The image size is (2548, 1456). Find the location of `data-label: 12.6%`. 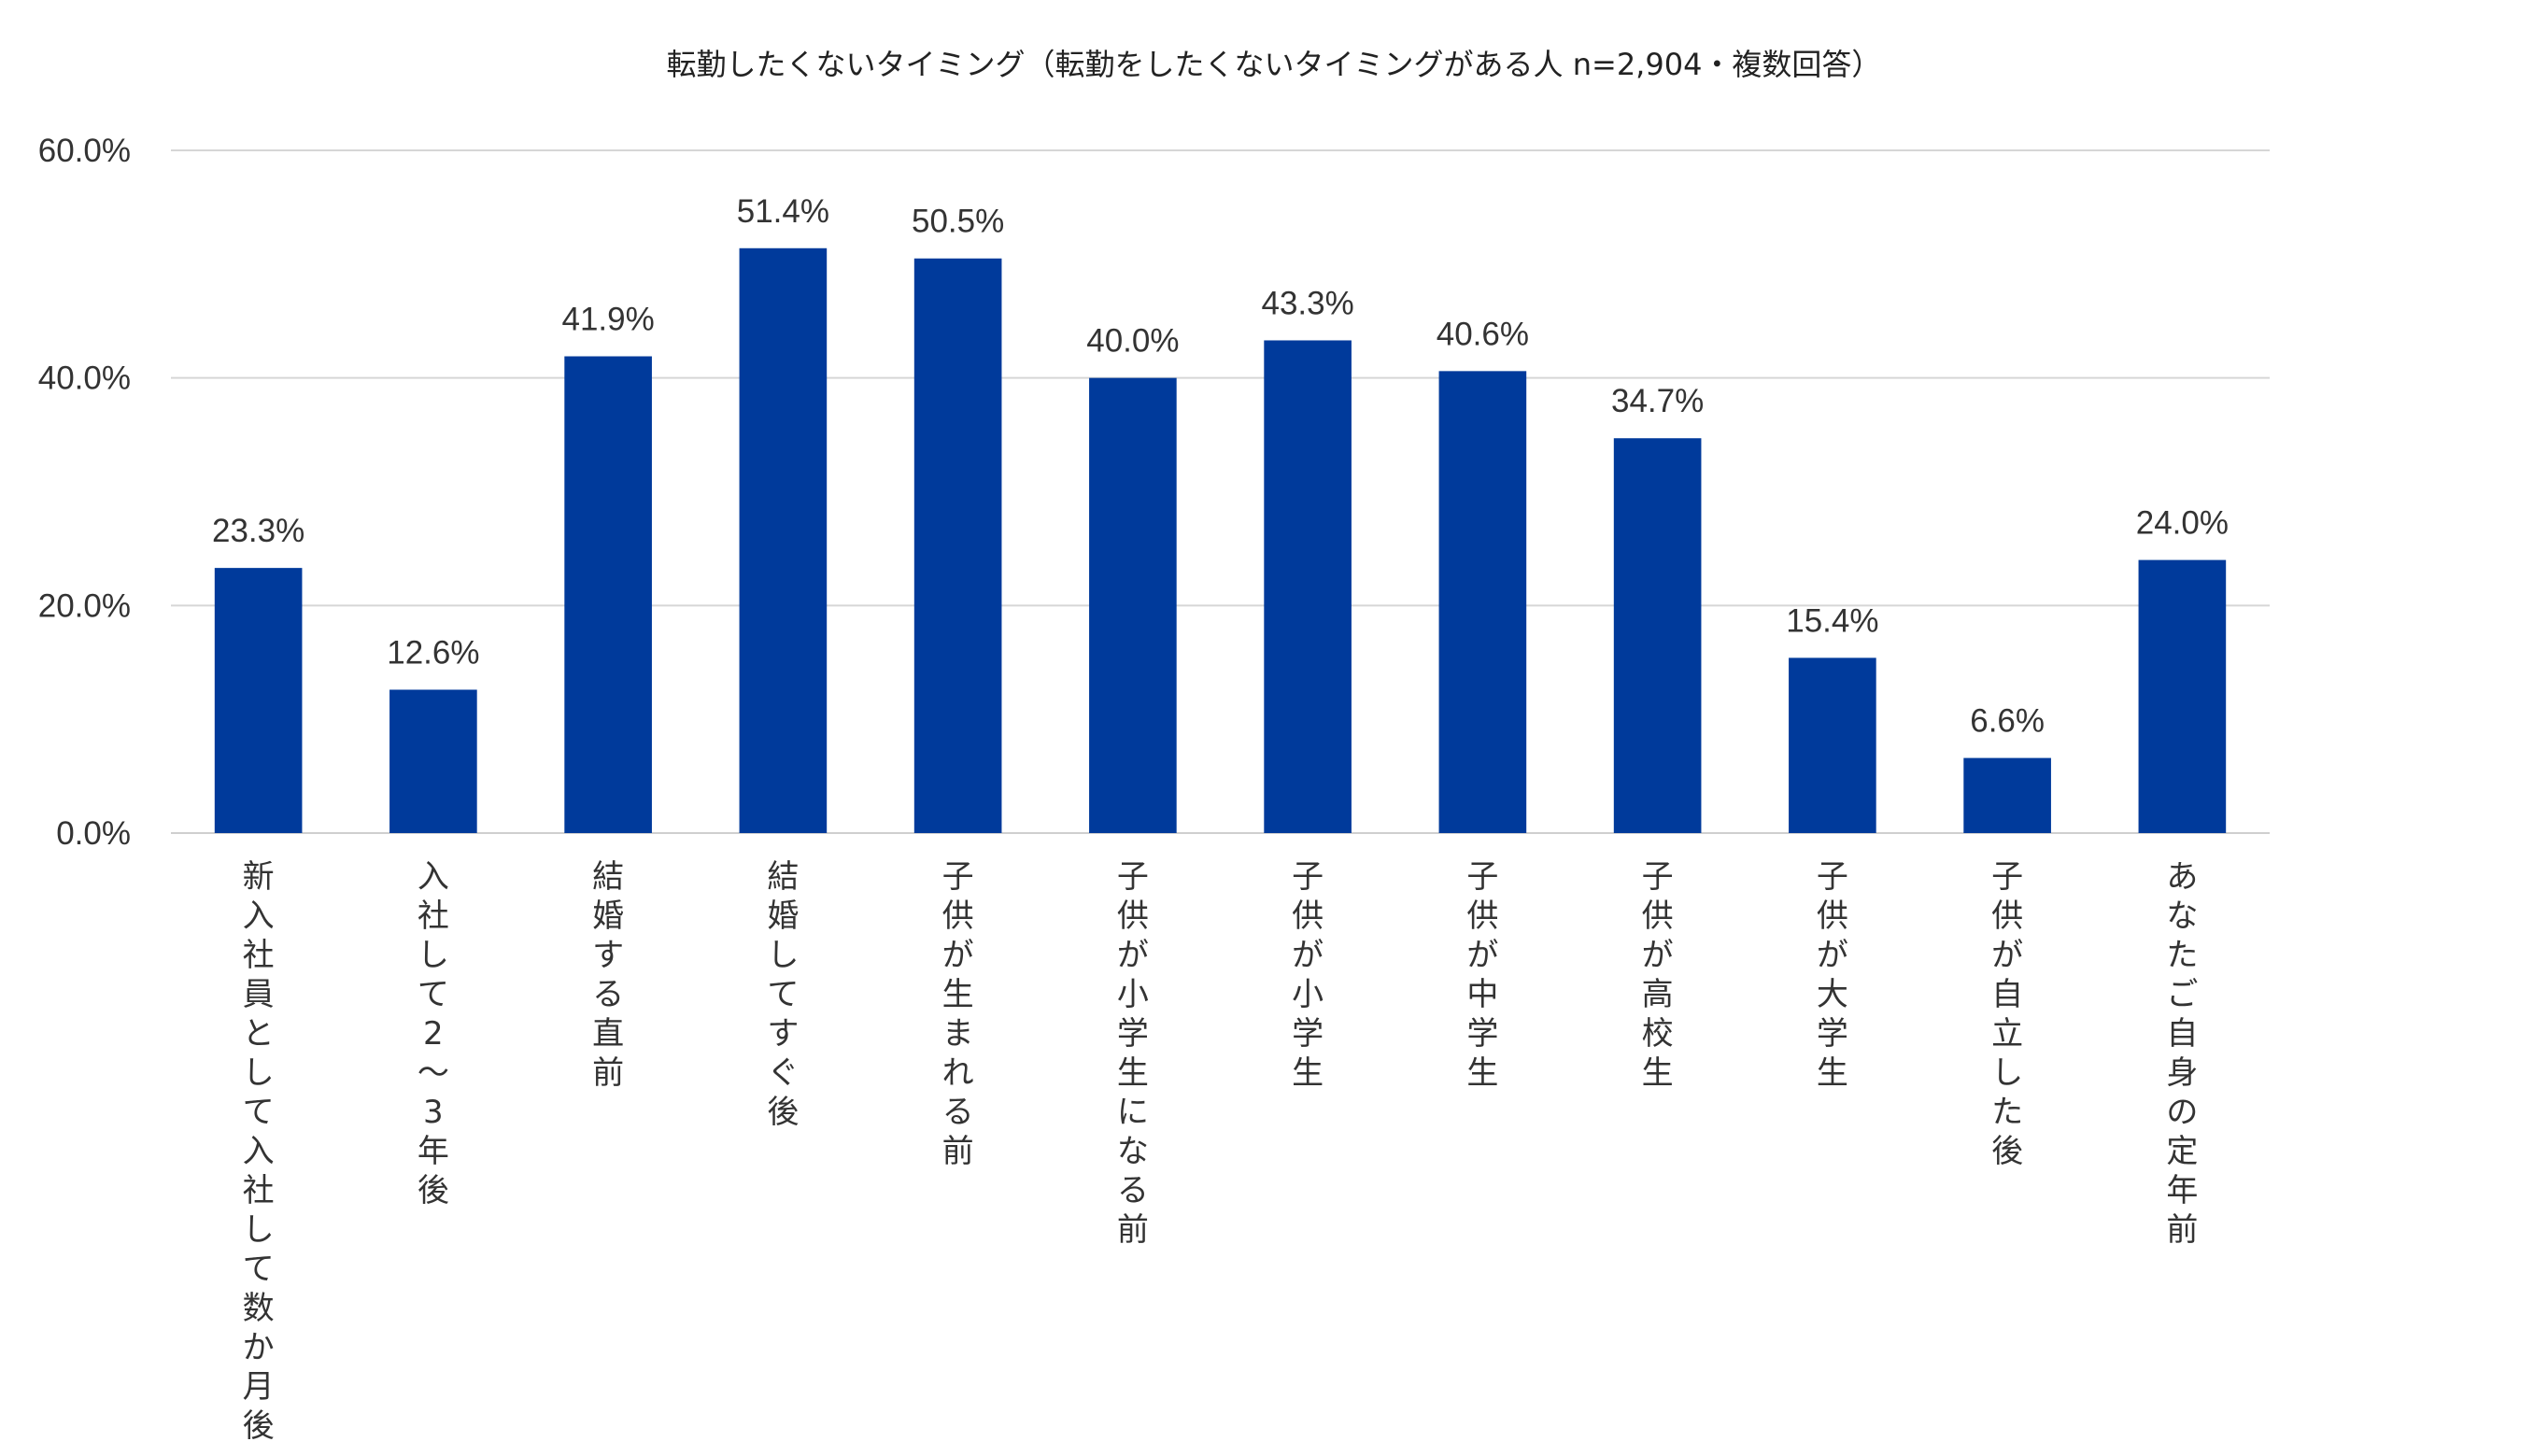

data-label: 12.6% is located at coordinates (433, 652).